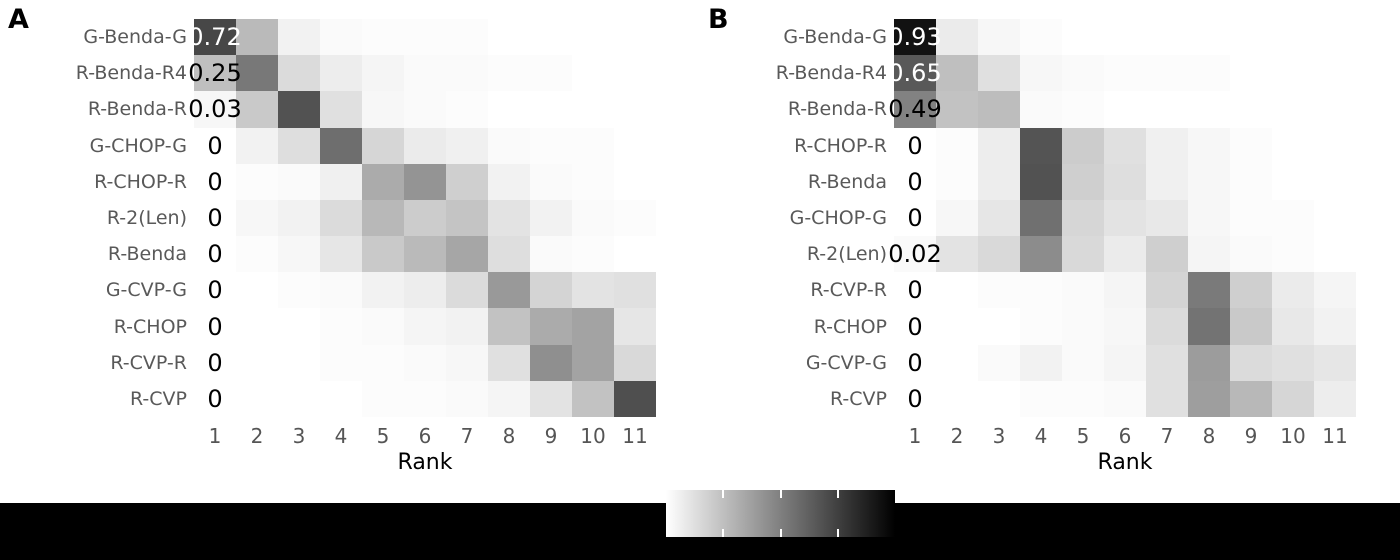  What do you see at coordinates (846, 362) in the screenshot?
I see `row-label: G-CVP-G` at bounding box center [846, 362].